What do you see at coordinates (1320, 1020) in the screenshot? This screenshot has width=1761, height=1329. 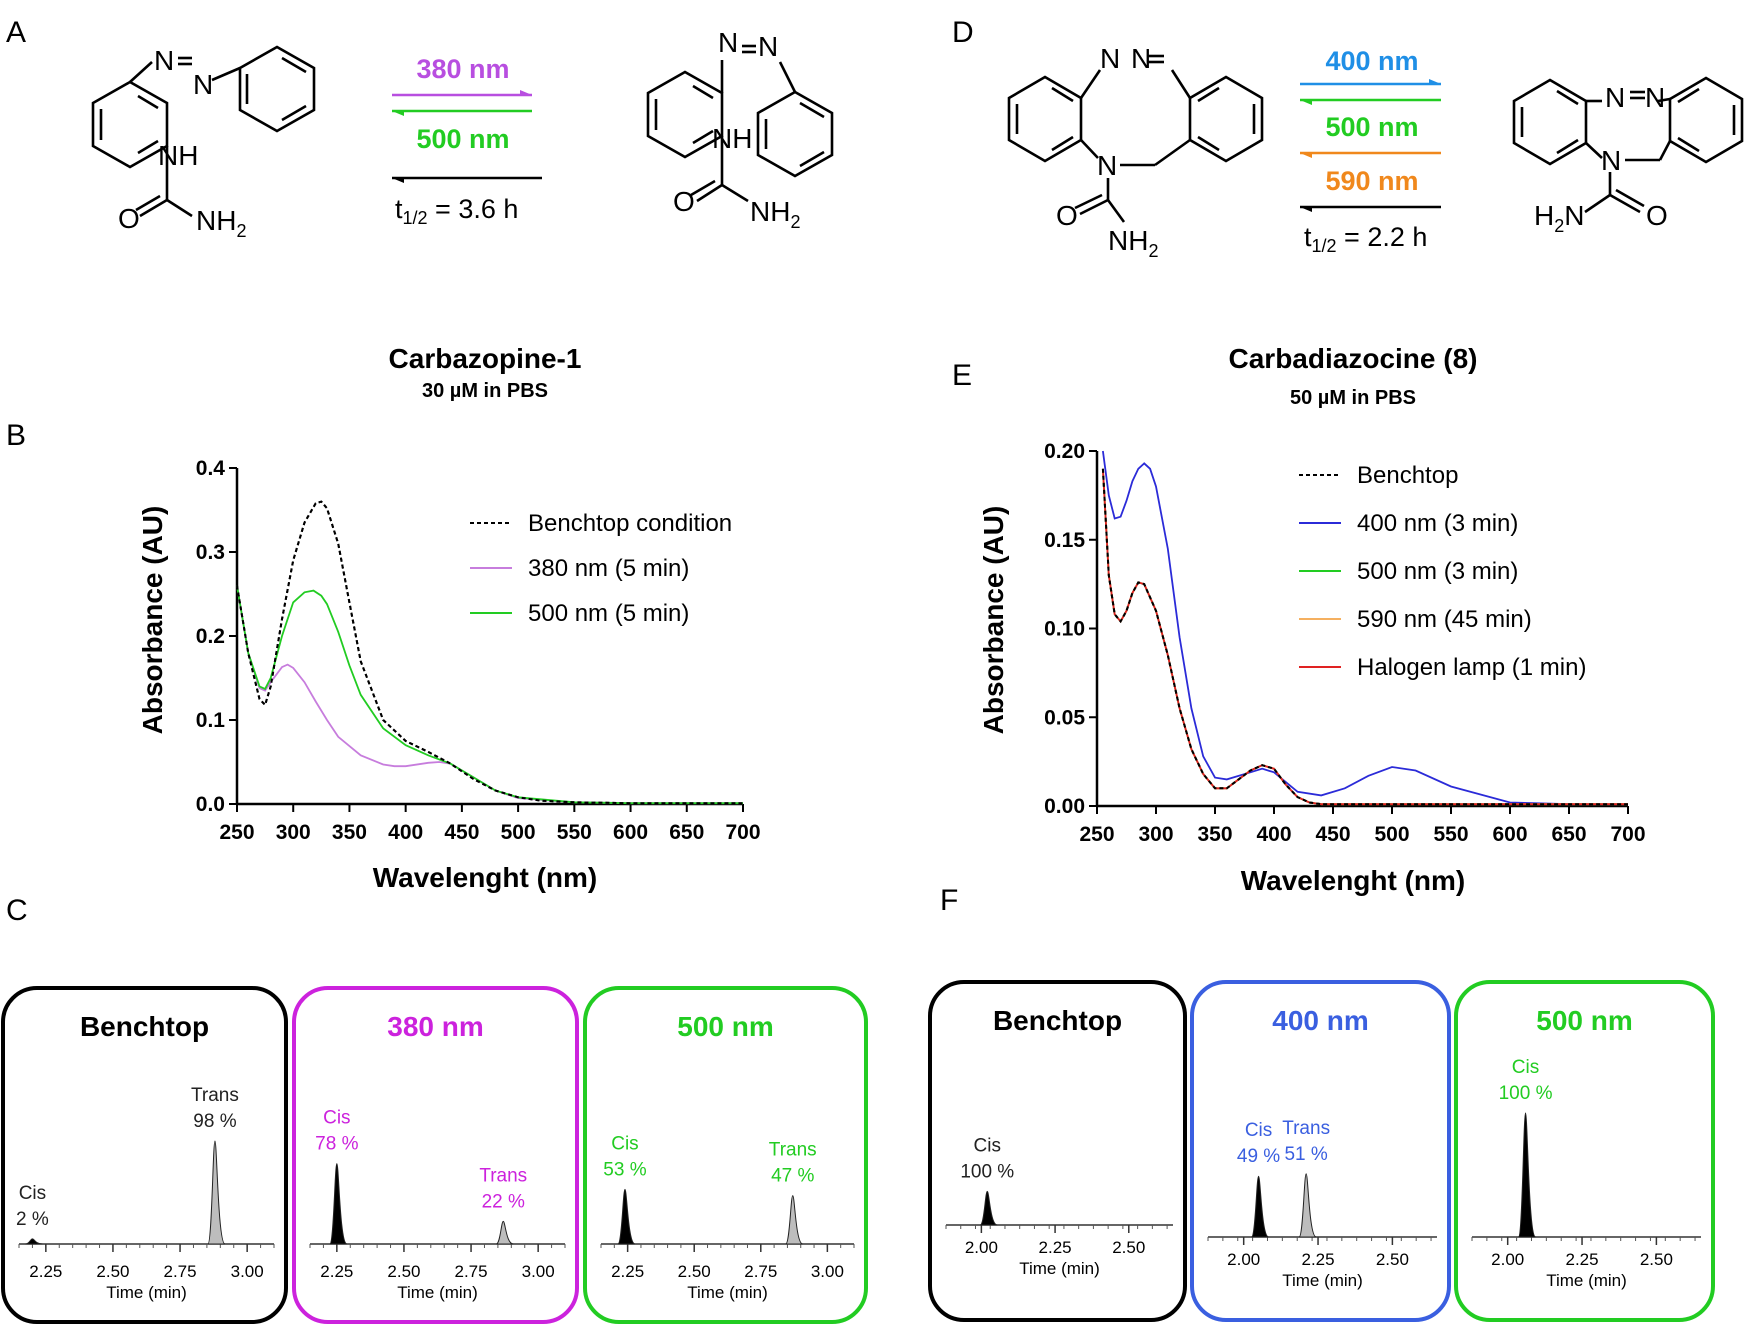 I see `chrom-box-title: 400 nm` at bounding box center [1320, 1020].